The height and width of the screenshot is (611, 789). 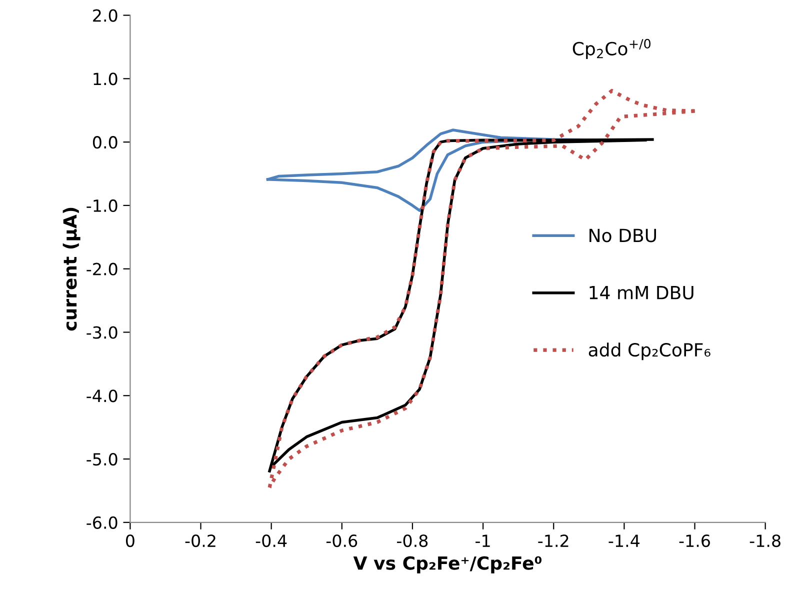 I want to click on x-tick-label: -0.4, so click(x=271, y=541).